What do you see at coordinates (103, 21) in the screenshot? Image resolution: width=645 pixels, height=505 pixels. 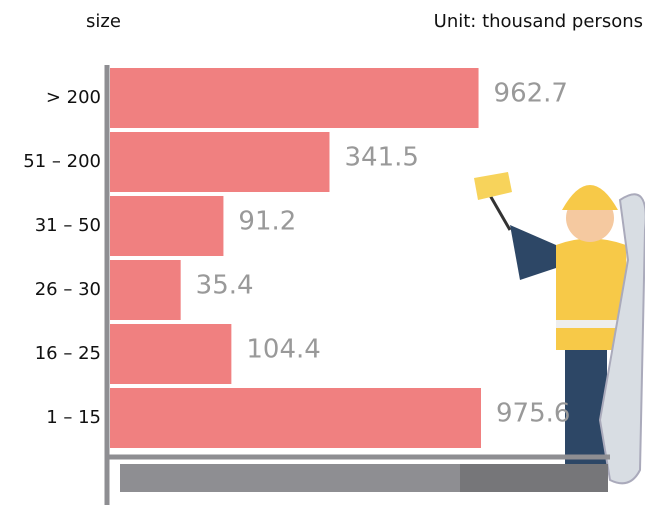 I see `chart-title: size` at bounding box center [103, 21].